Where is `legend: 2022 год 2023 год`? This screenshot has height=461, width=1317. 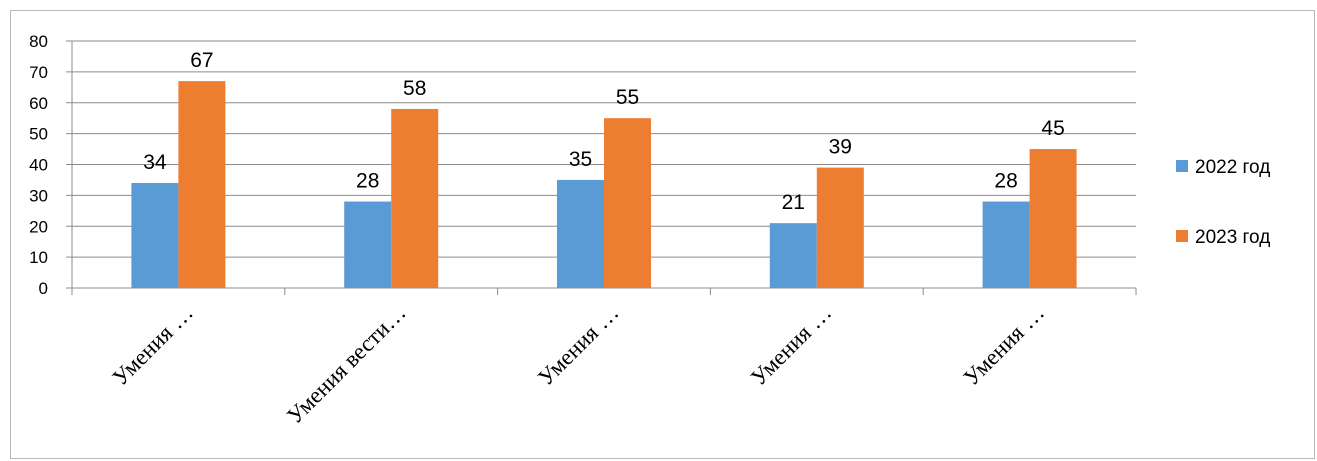
legend: 2022 год 2023 год is located at coordinates (1223, 202).